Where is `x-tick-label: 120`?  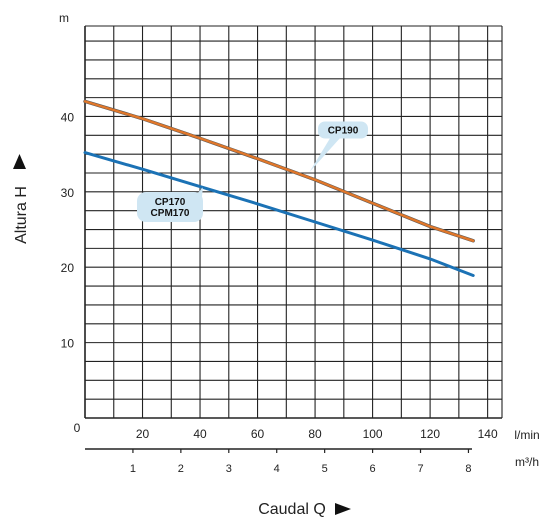 x-tick-label: 120 is located at coordinates (430, 434).